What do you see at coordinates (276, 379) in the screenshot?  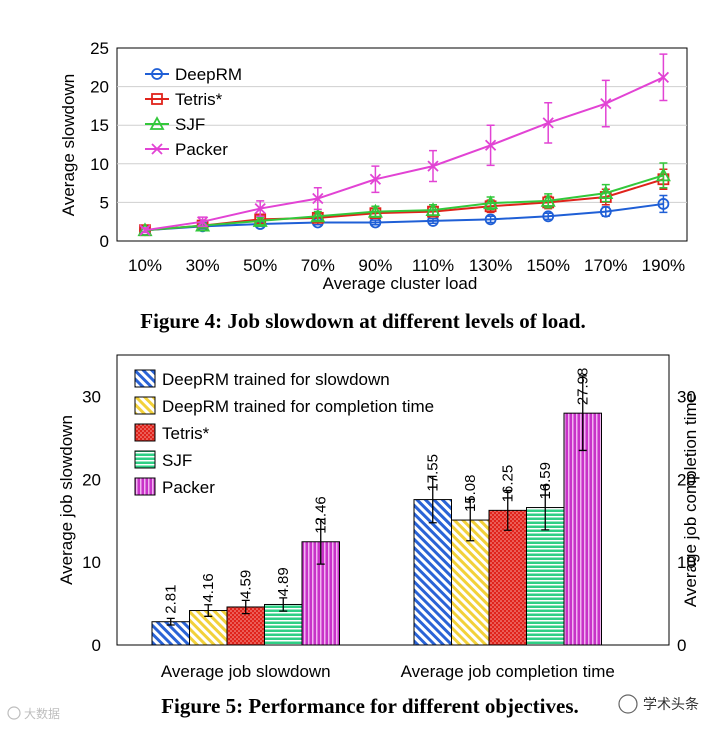 I see `legend-label: DeepRM trained for slowdown` at bounding box center [276, 379].